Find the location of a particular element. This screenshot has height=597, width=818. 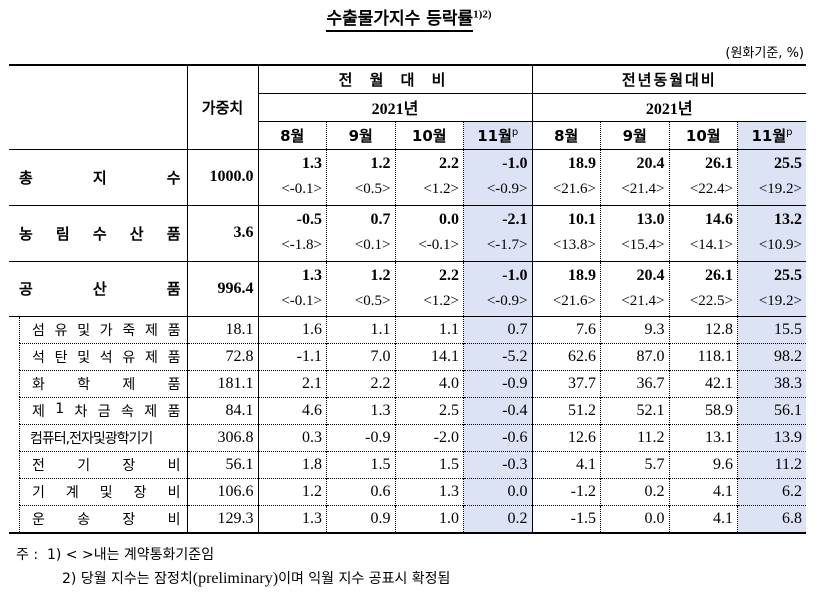

month-header: 8월 is located at coordinates (566, 134).